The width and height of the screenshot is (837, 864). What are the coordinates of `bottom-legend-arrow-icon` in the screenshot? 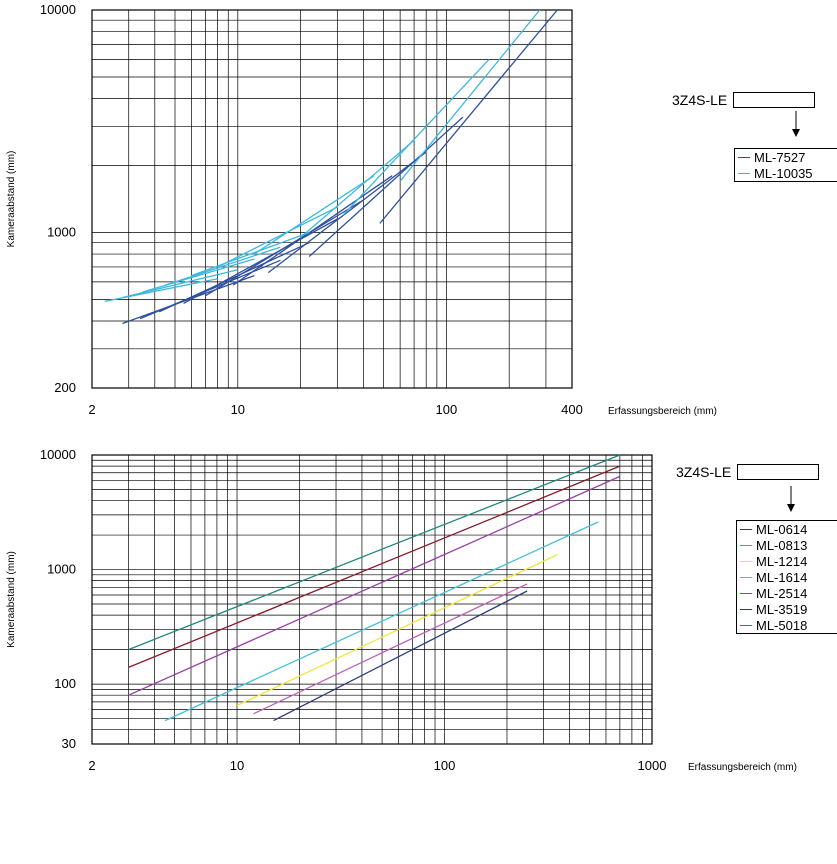 It's located at (791, 499).